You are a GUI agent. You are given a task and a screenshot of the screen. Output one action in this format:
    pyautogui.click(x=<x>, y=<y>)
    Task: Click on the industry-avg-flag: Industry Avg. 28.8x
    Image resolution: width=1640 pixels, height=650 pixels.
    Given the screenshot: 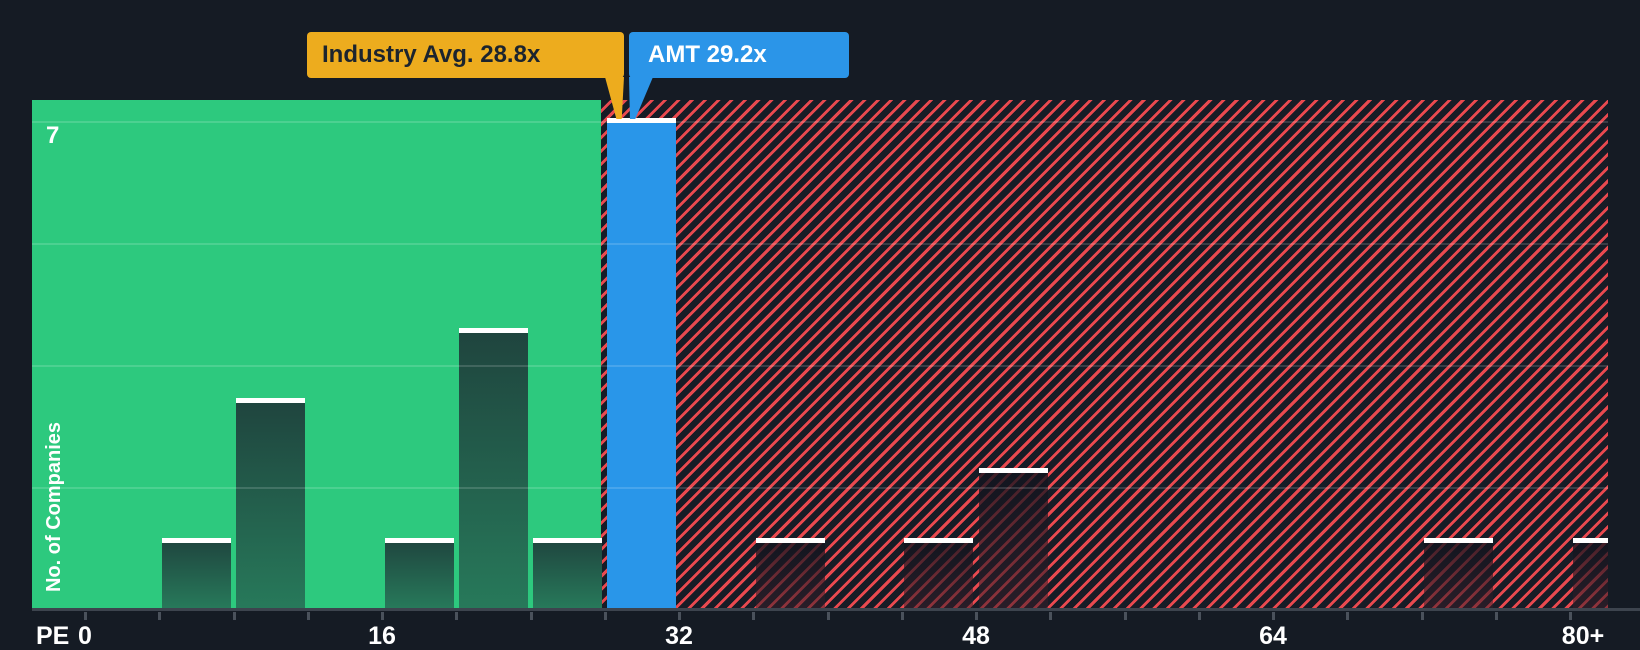 What is the action you would take?
    pyautogui.click(x=465, y=55)
    